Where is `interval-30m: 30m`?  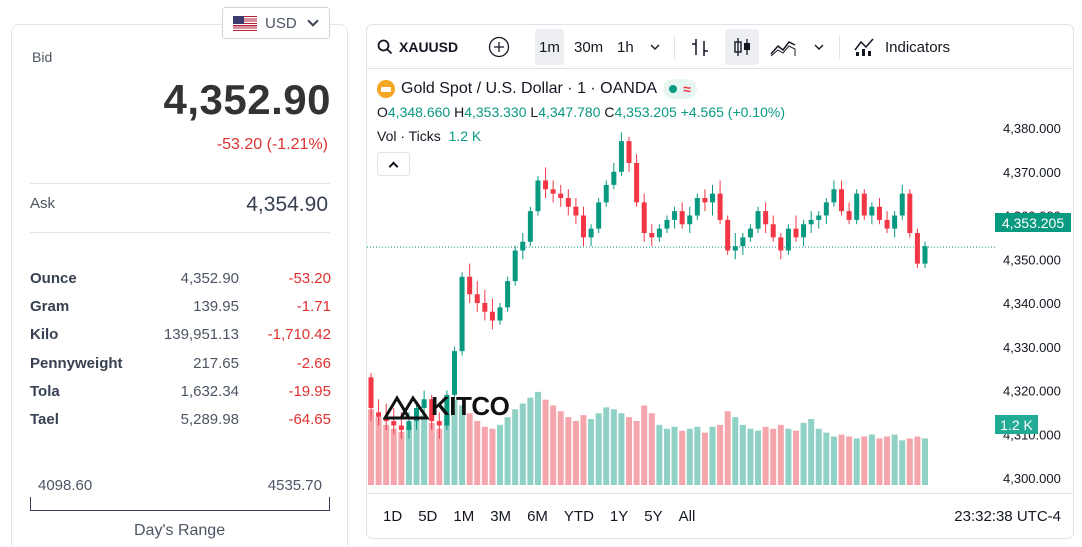 interval-30m: 30m is located at coordinates (588, 47).